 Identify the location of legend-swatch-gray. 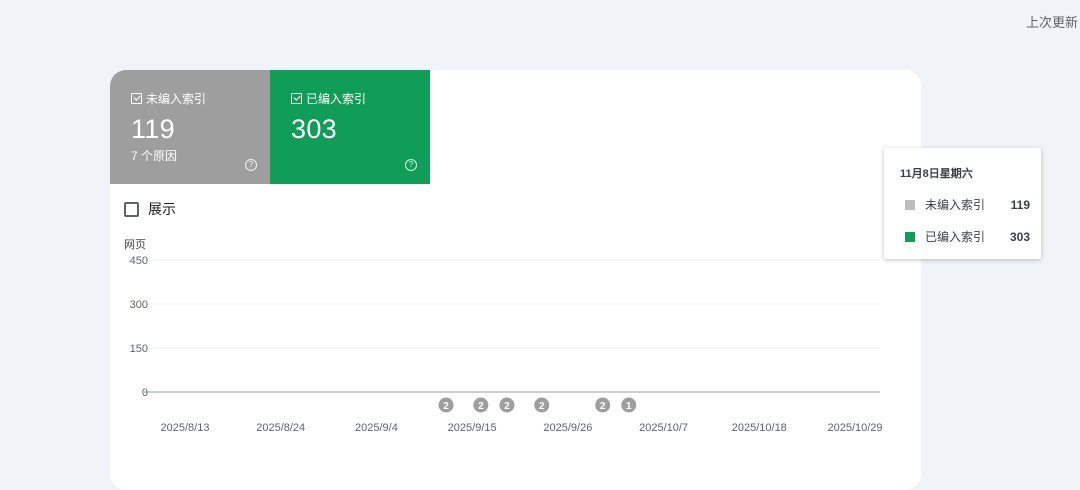
(910, 204).